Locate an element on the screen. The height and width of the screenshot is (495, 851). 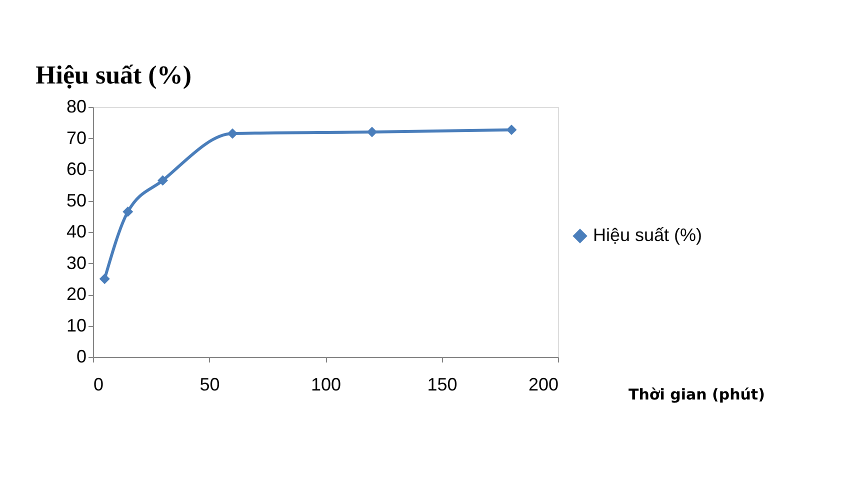
y-tick-label: 20 is located at coordinates (76, 294).